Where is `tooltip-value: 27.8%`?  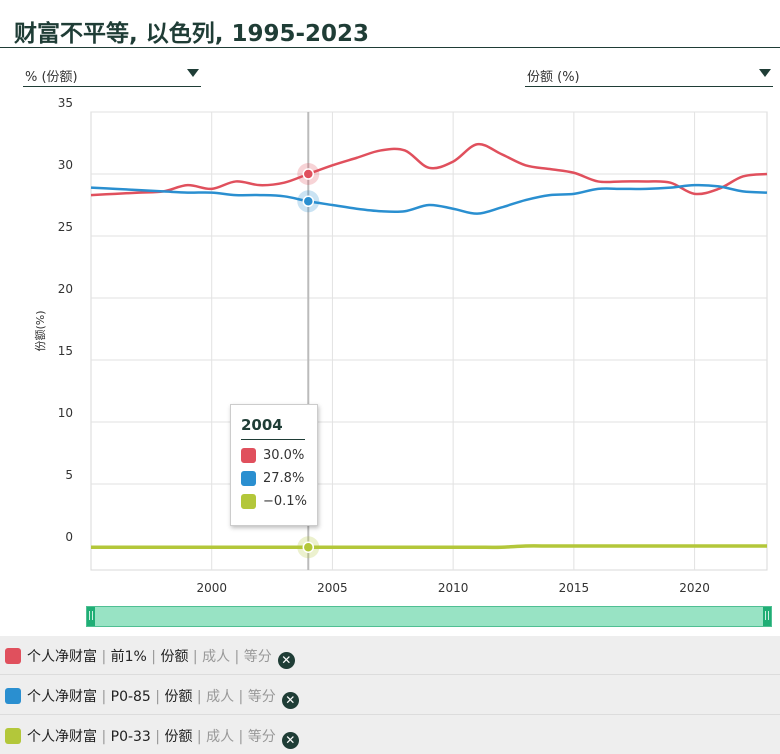
tooltip-value: 27.8% is located at coordinates (284, 478).